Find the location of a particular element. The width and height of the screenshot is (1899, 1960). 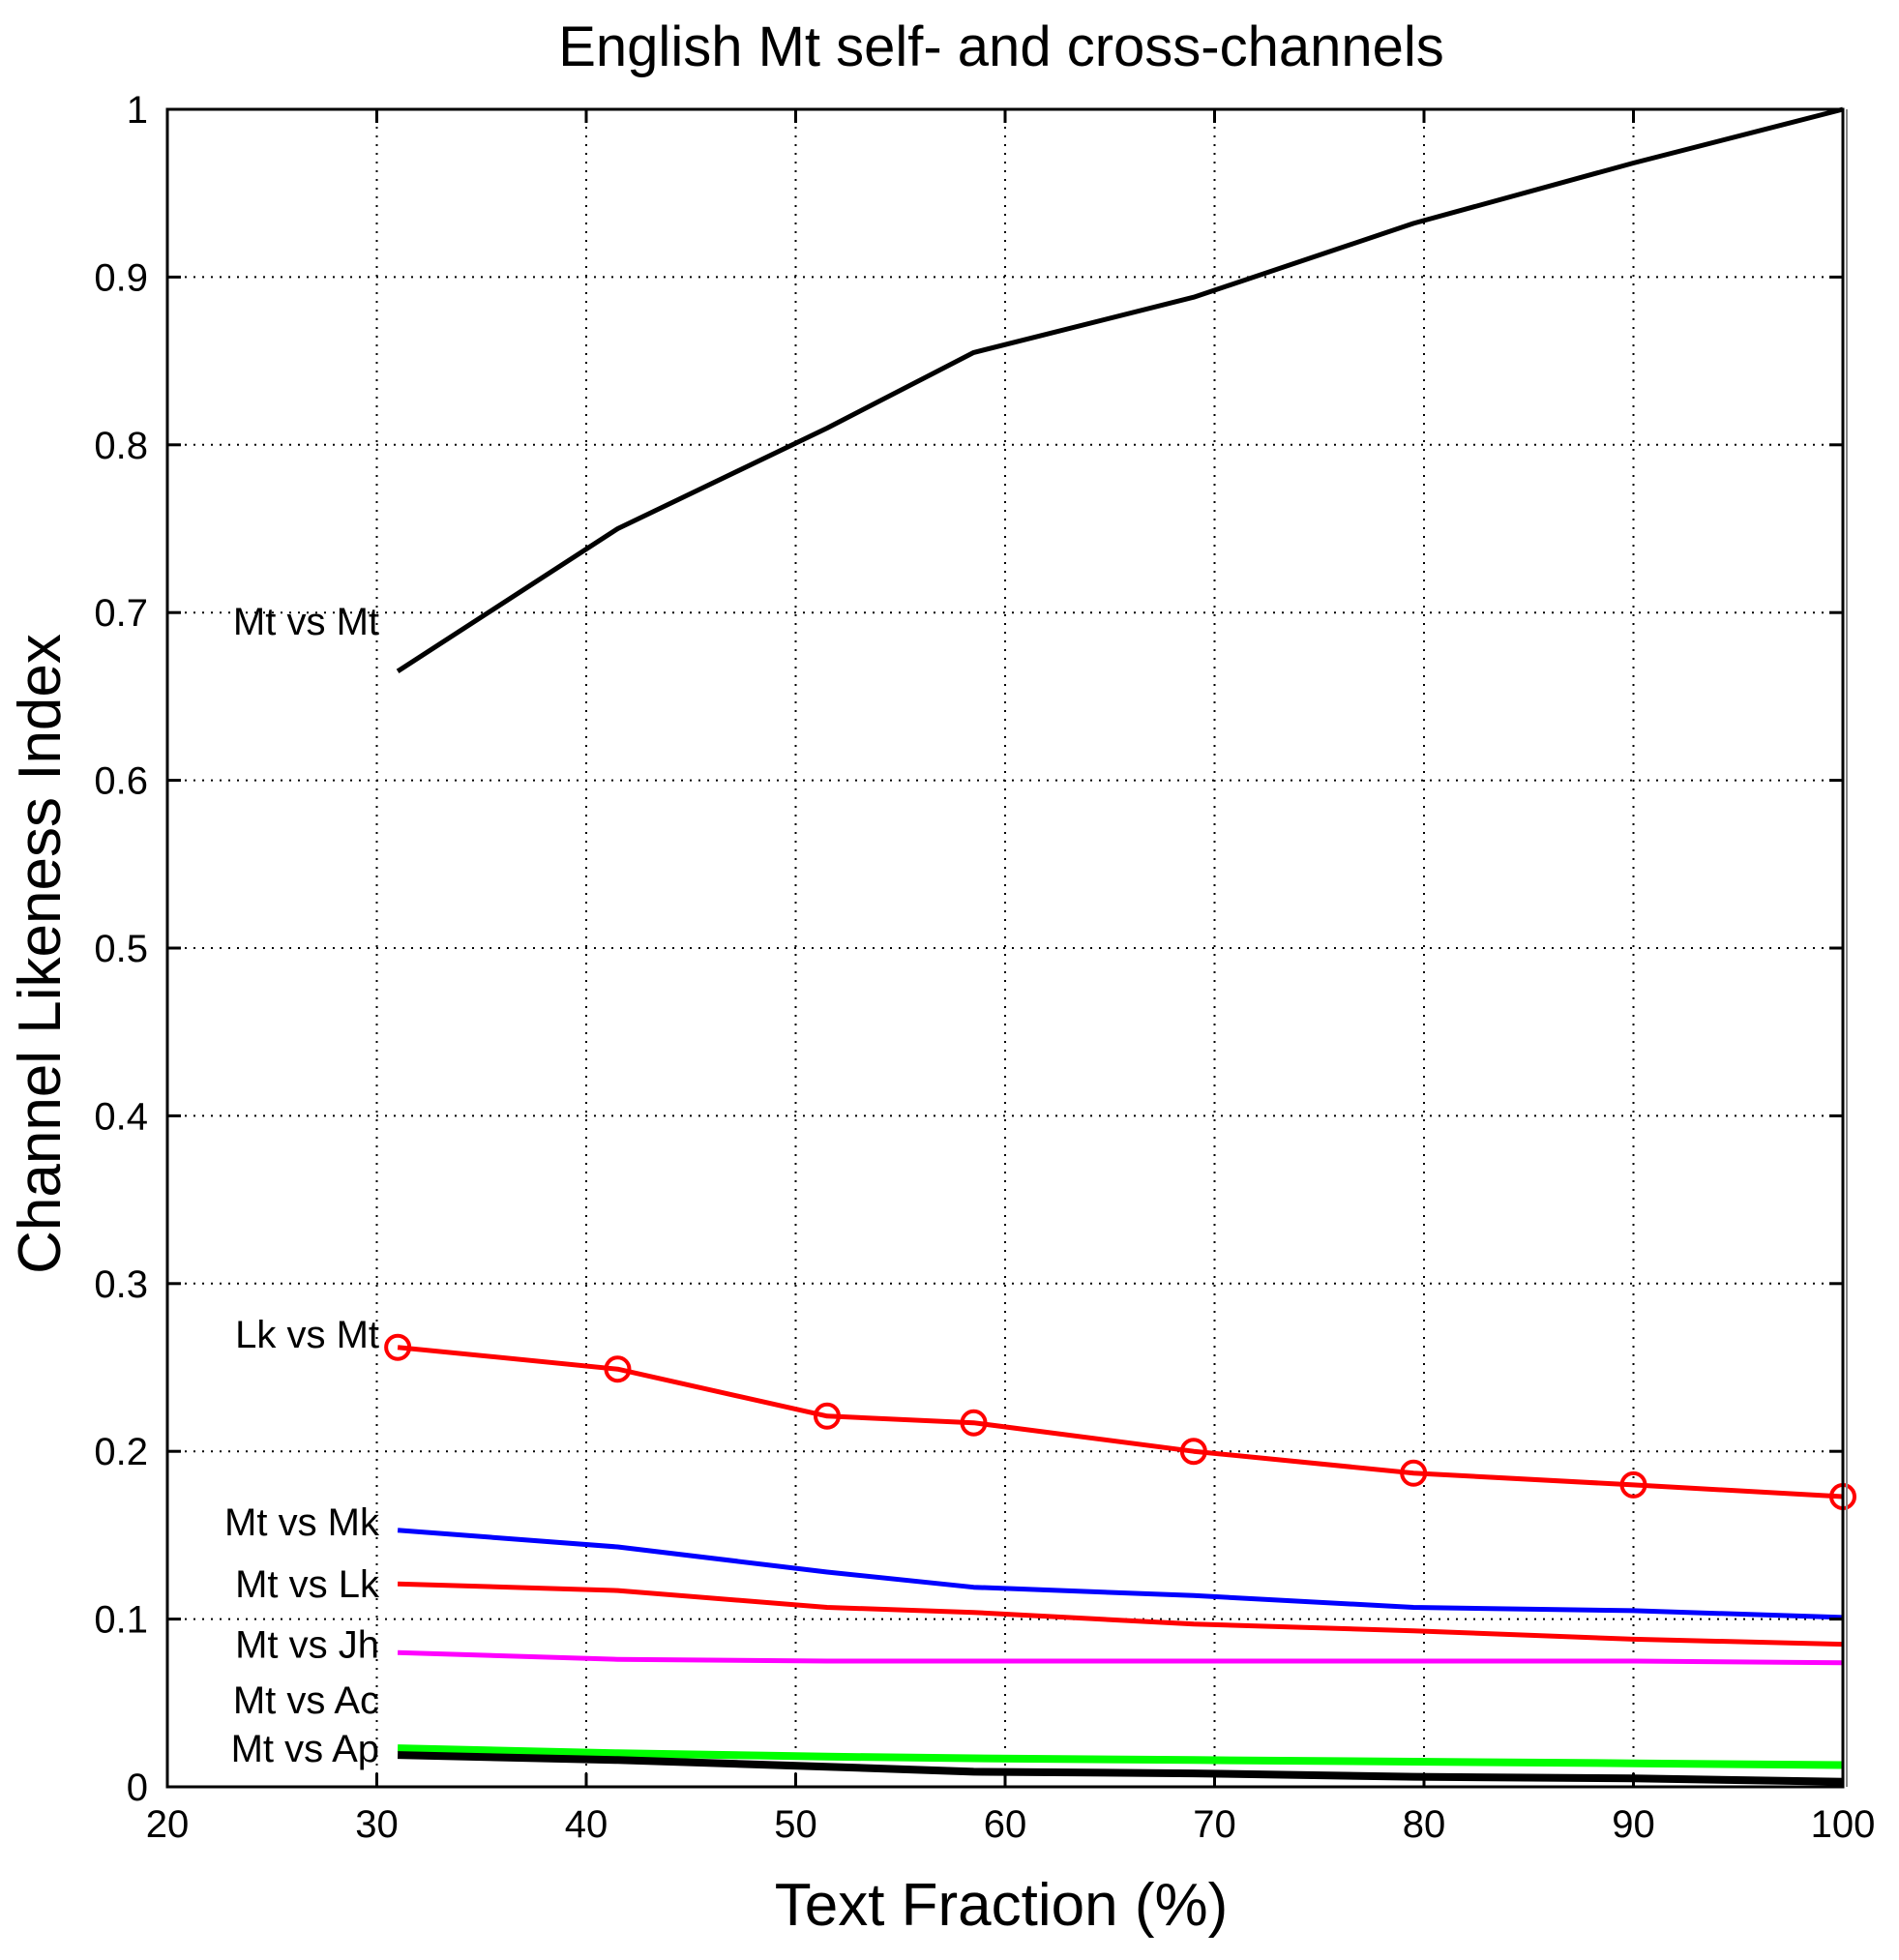

y-tick-label: 0.9 is located at coordinates (121, 277).